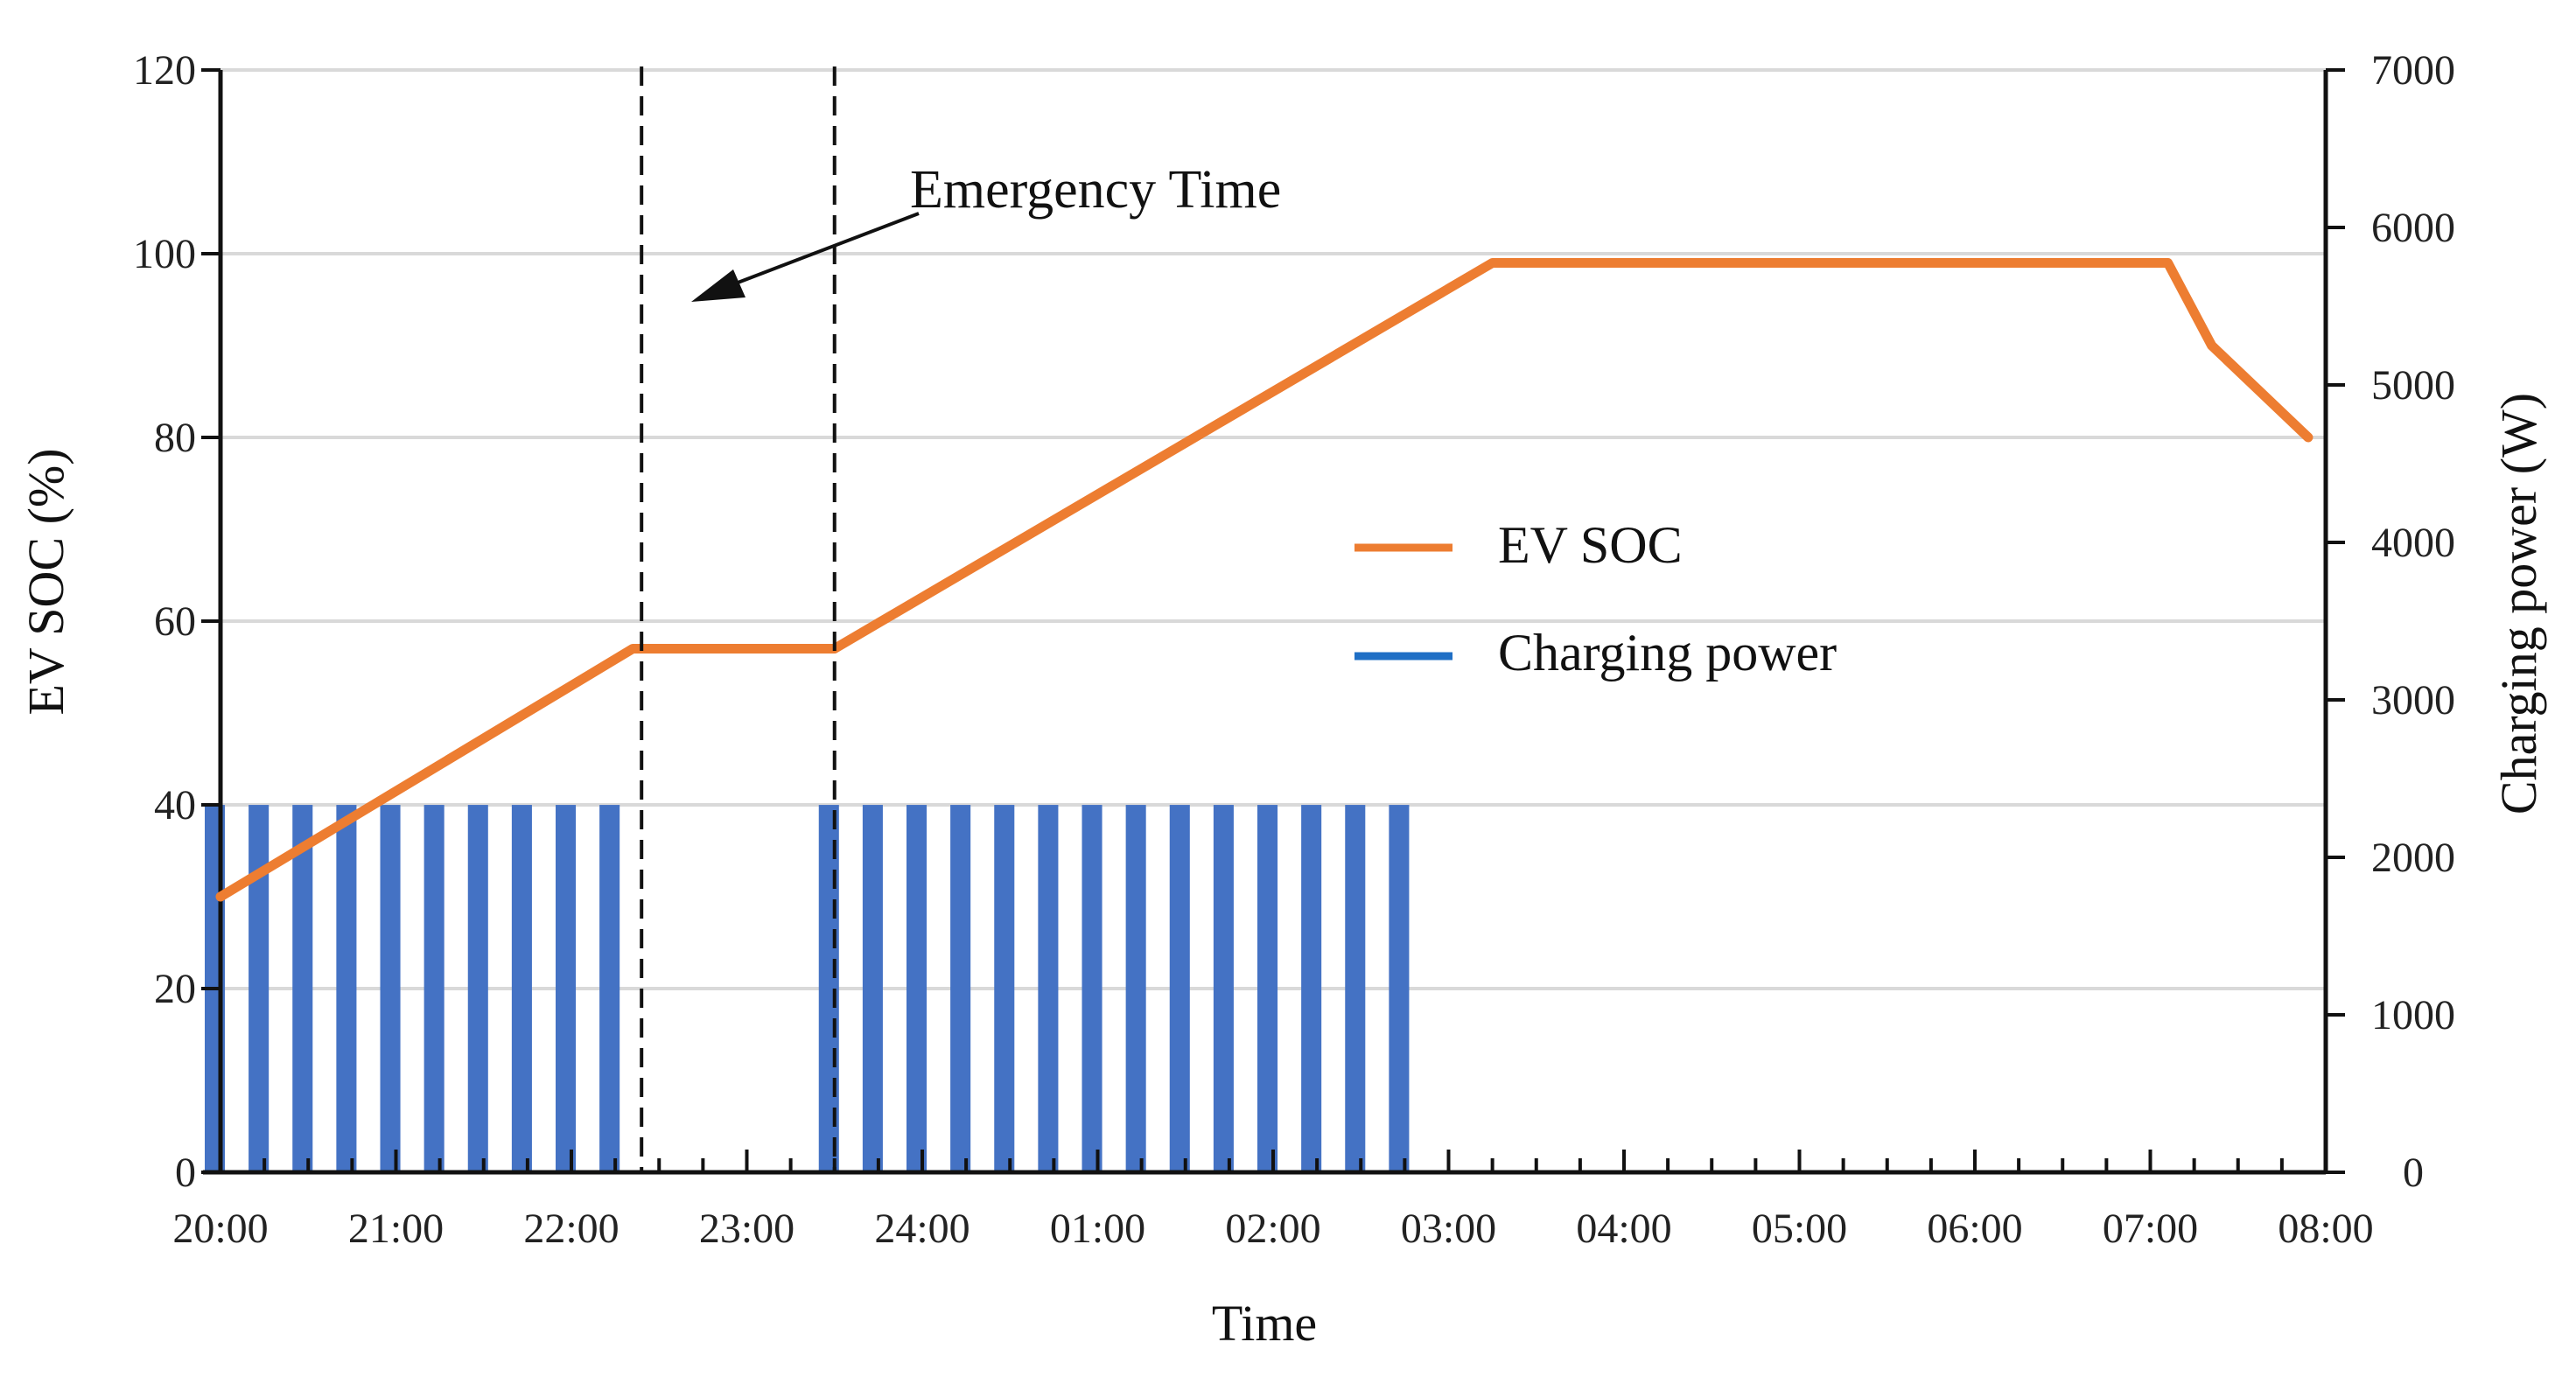  I want to click on x-tick-label: 21:00, so click(396, 1229).